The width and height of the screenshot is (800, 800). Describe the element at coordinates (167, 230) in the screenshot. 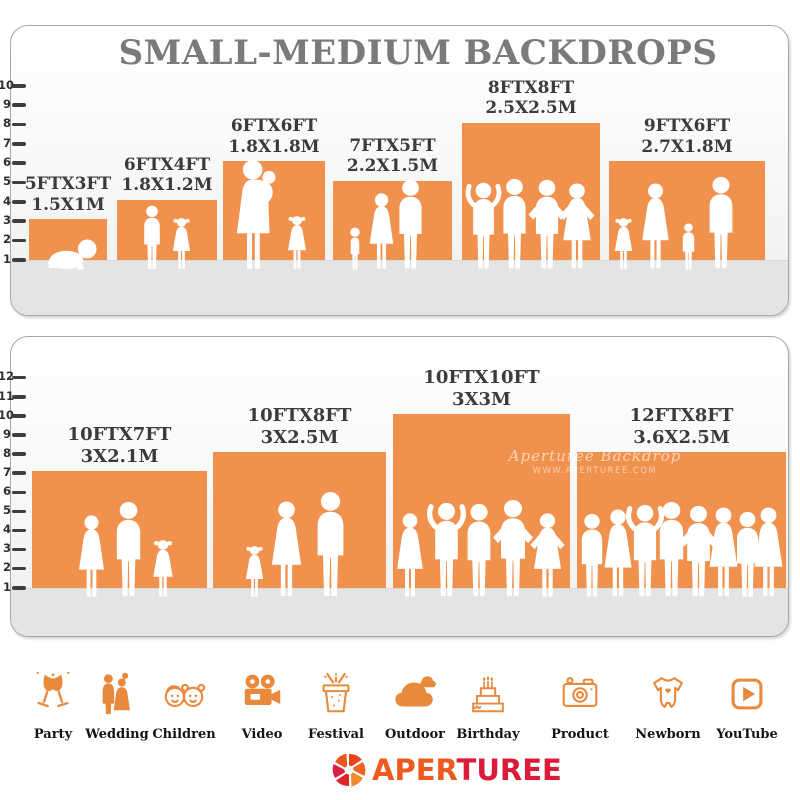

I see `backdrop-6ftx4ft` at that location.